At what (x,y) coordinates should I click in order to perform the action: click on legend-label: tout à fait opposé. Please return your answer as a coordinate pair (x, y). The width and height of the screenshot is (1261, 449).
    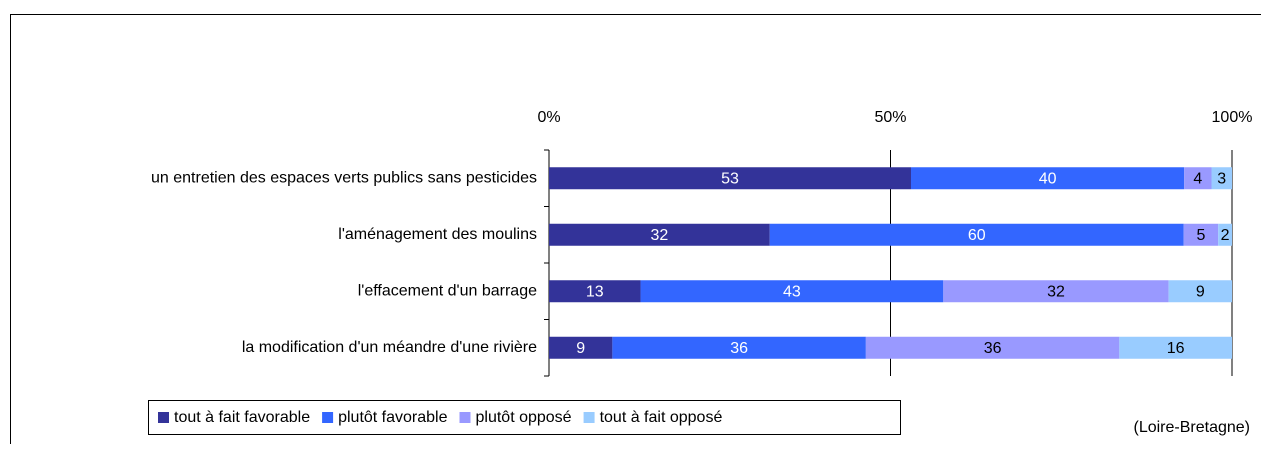
    Looking at the image, I should click on (661, 417).